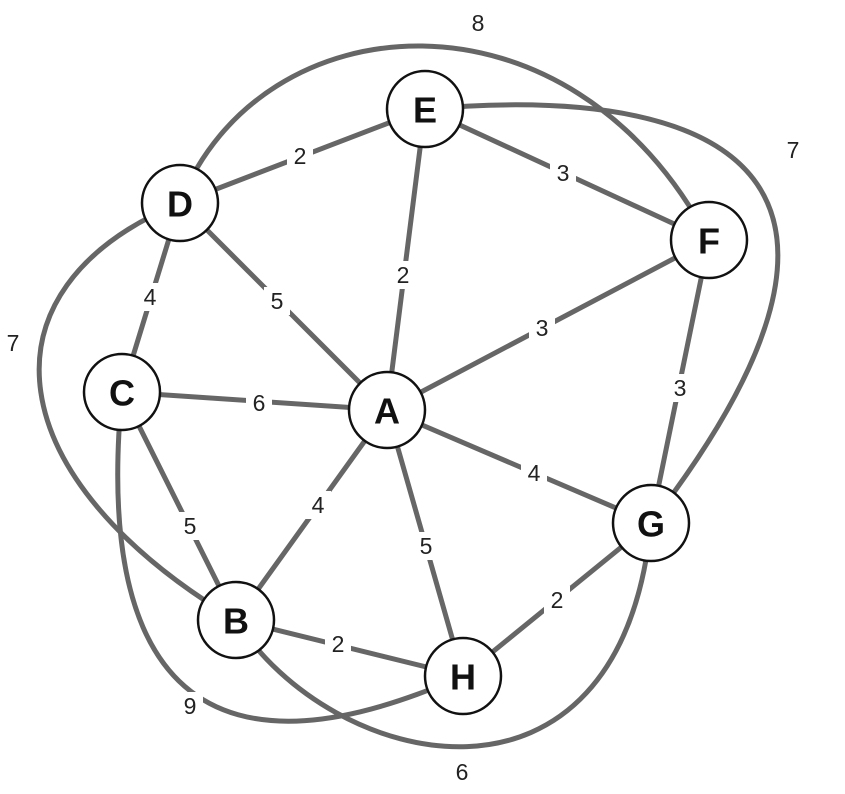 This screenshot has width=845, height=794. I want to click on edge-a-g, so click(519, 466).